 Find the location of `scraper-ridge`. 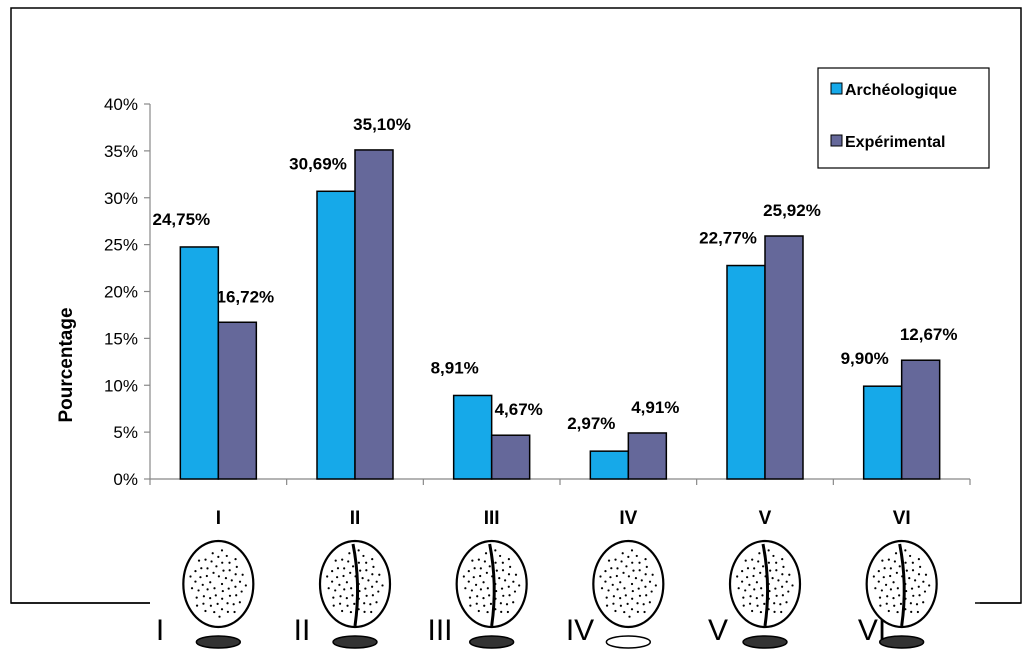

scraper-ridge is located at coordinates (765, 585).